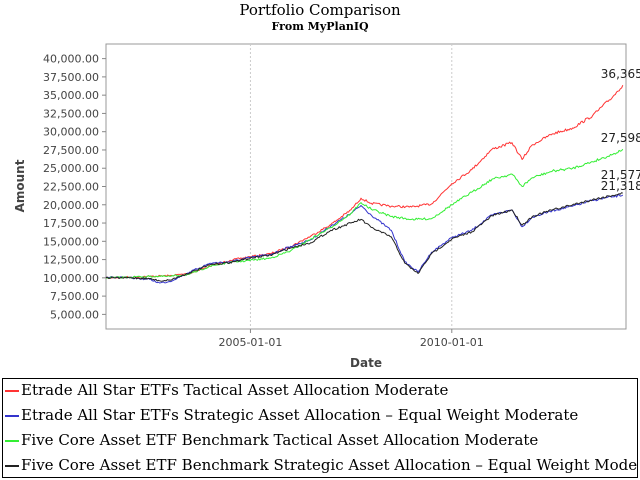 This screenshot has height=480, width=640. What do you see at coordinates (620, 186) in the screenshot?
I see `end-value-label: 21,318` at bounding box center [620, 186].